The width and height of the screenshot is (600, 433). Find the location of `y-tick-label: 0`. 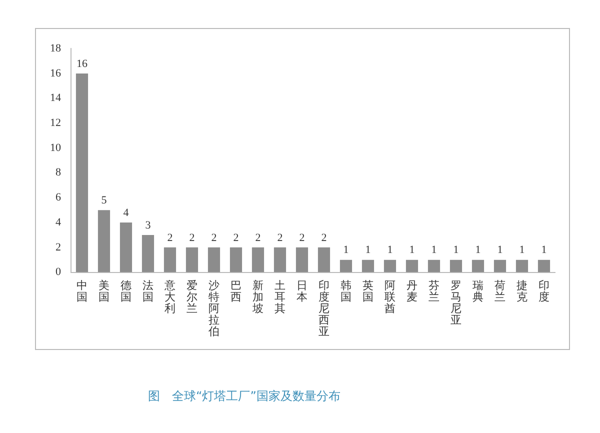

y-tick-label: 0 is located at coordinates (59, 272).